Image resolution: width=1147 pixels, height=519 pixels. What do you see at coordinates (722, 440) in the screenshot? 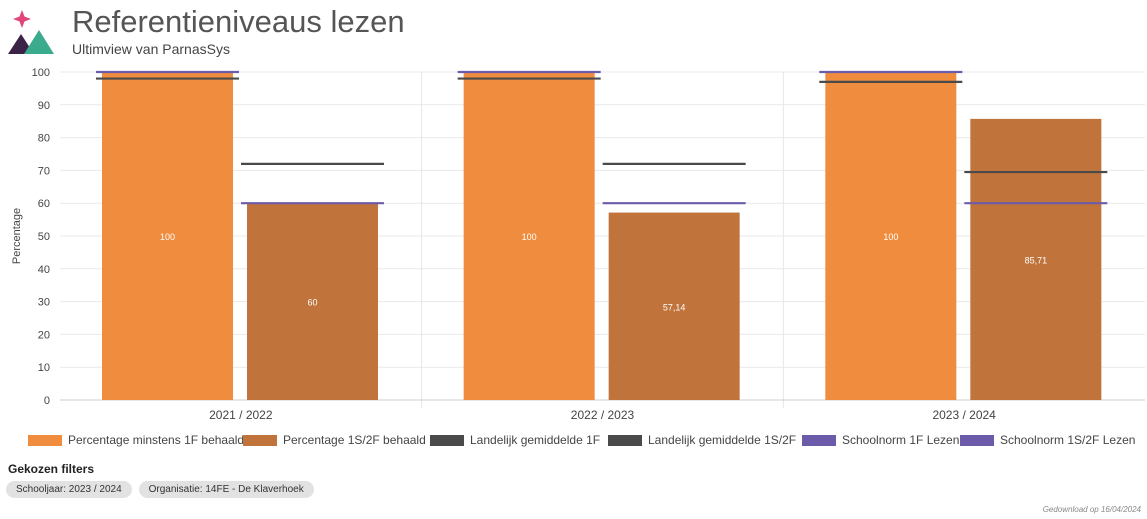
I see `legend-label-landelijk-1s2f: Landelijk gemiddelde 1S/2F` at bounding box center [722, 440].